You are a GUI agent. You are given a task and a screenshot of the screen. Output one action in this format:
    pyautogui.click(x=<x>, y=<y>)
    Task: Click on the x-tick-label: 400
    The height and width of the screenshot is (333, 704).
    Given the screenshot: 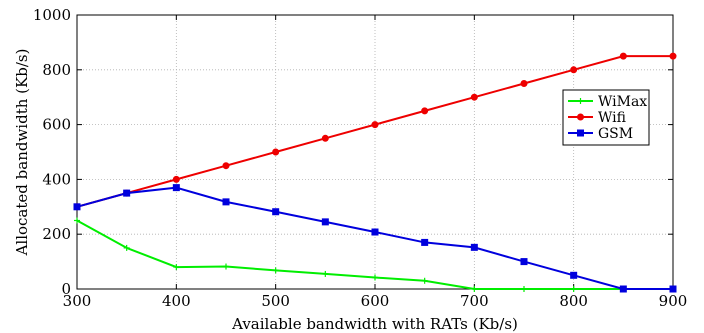 What is the action you would take?
    pyautogui.click(x=176, y=301)
    